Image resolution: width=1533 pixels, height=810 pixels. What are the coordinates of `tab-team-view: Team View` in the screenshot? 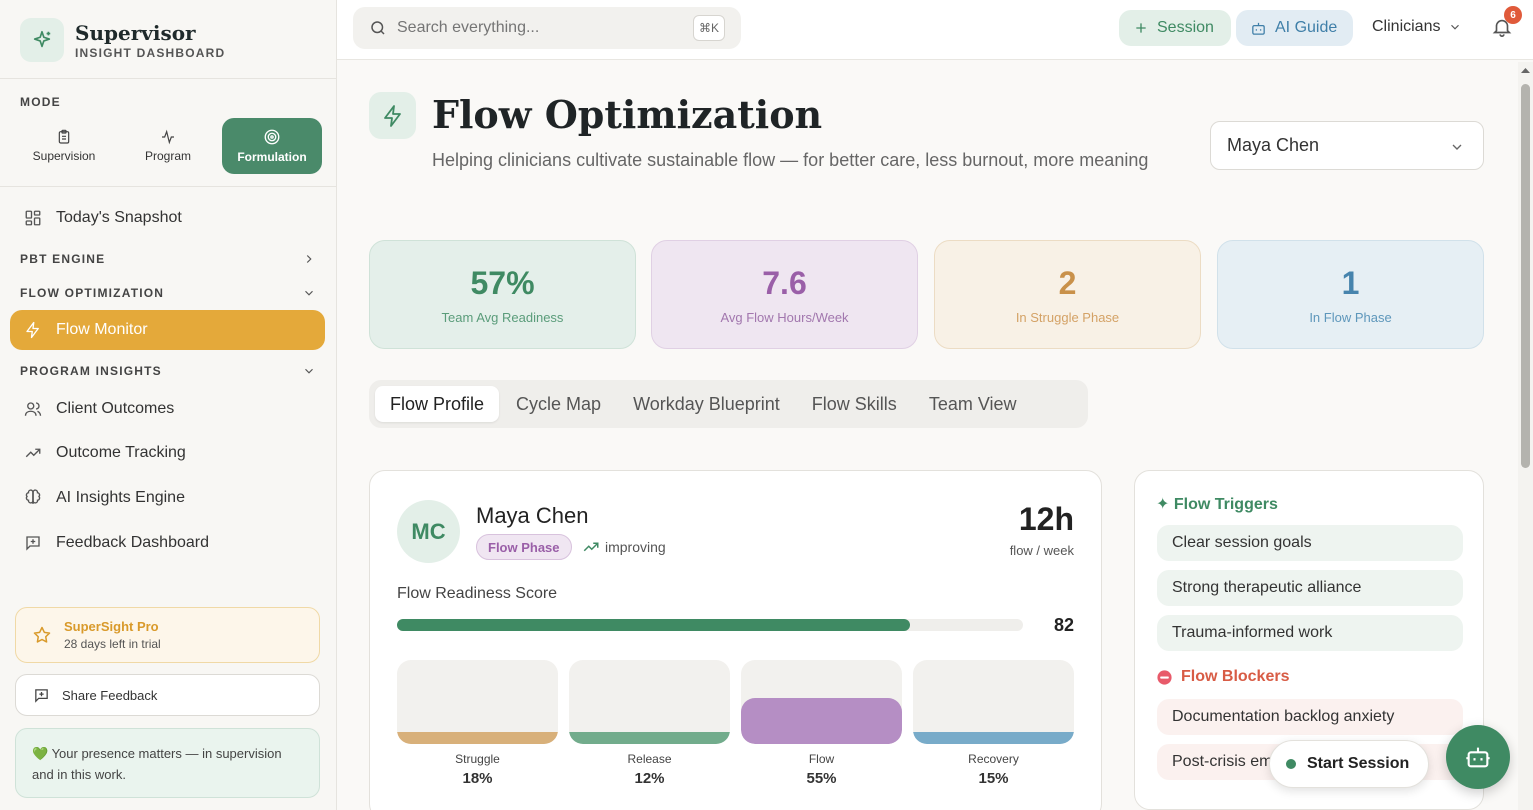 It's located at (972, 403).